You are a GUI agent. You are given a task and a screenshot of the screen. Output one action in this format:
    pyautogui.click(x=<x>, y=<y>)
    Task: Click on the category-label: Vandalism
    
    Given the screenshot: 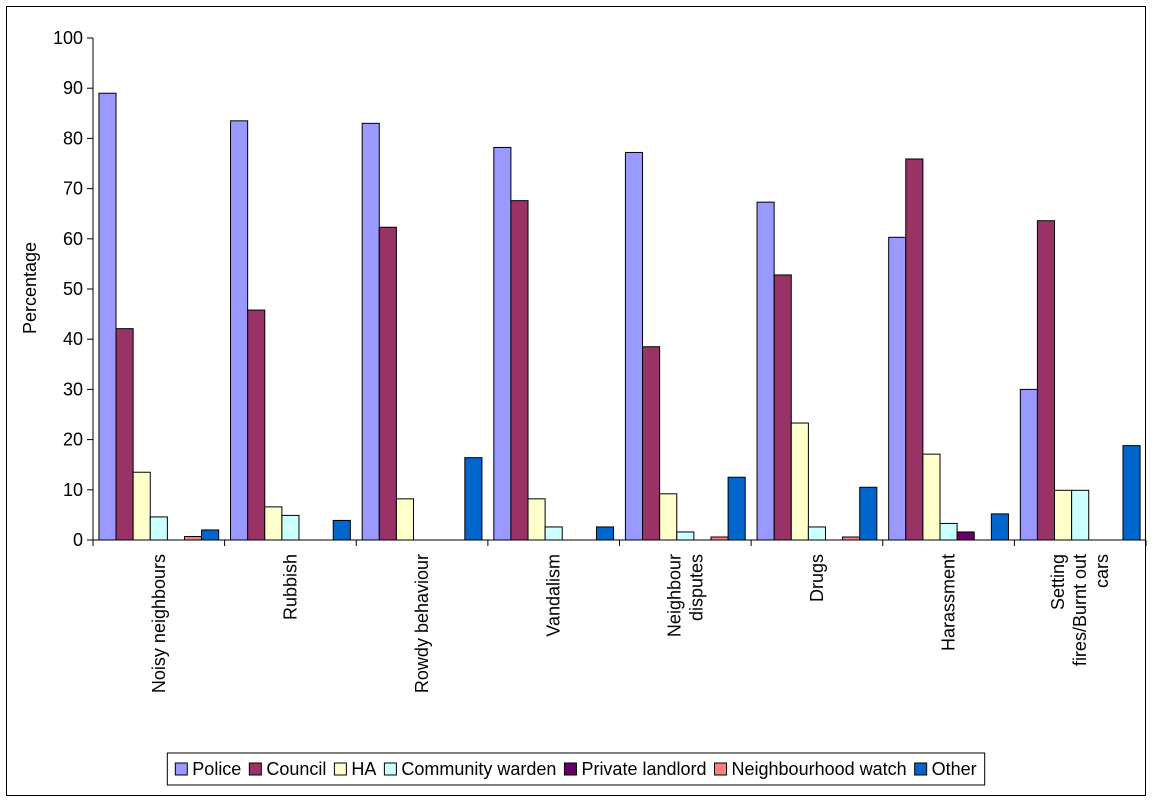 What is the action you would take?
    pyautogui.click(x=554, y=595)
    